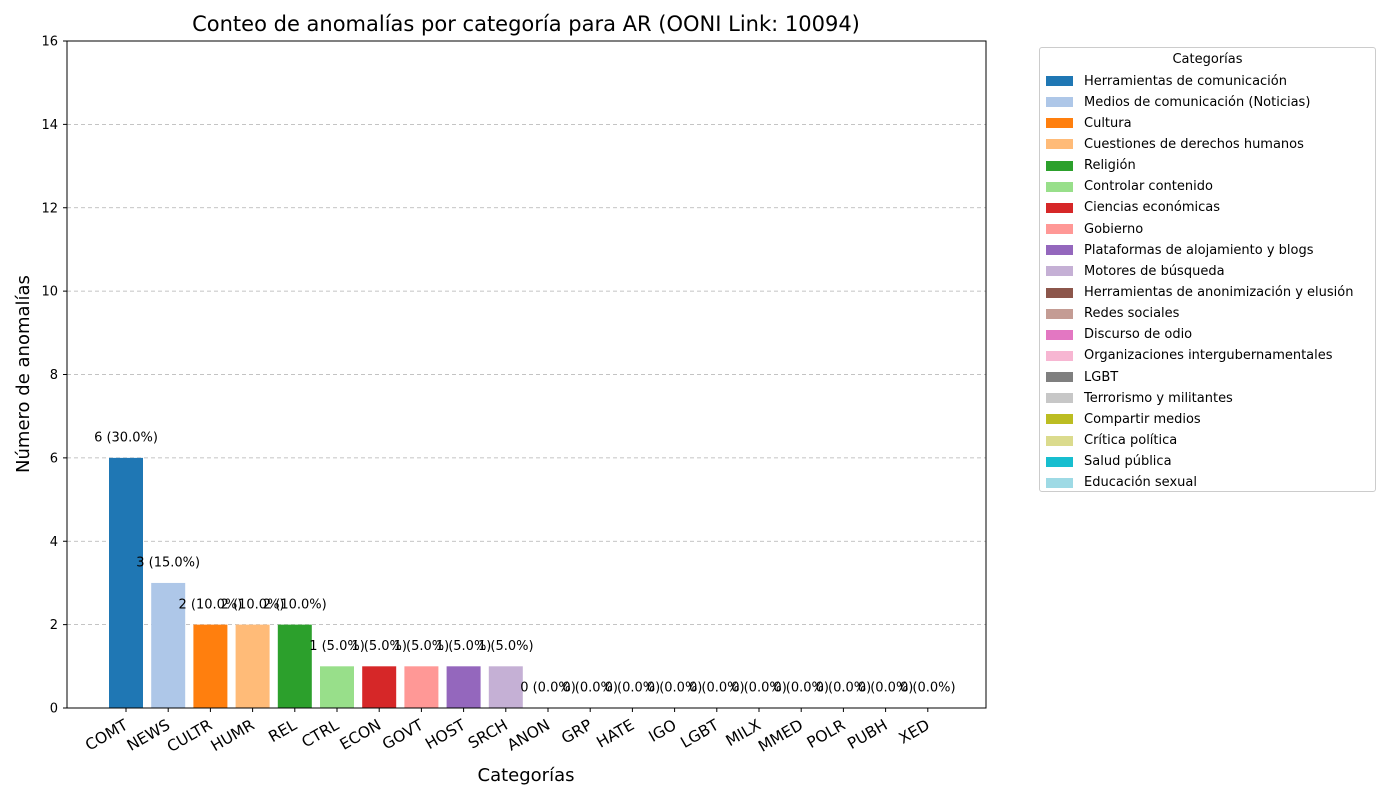 The width and height of the screenshot is (1400, 800). Describe the element at coordinates (1185, 81) in the screenshot. I see `legend-label: Herramientas de comunicación` at that location.